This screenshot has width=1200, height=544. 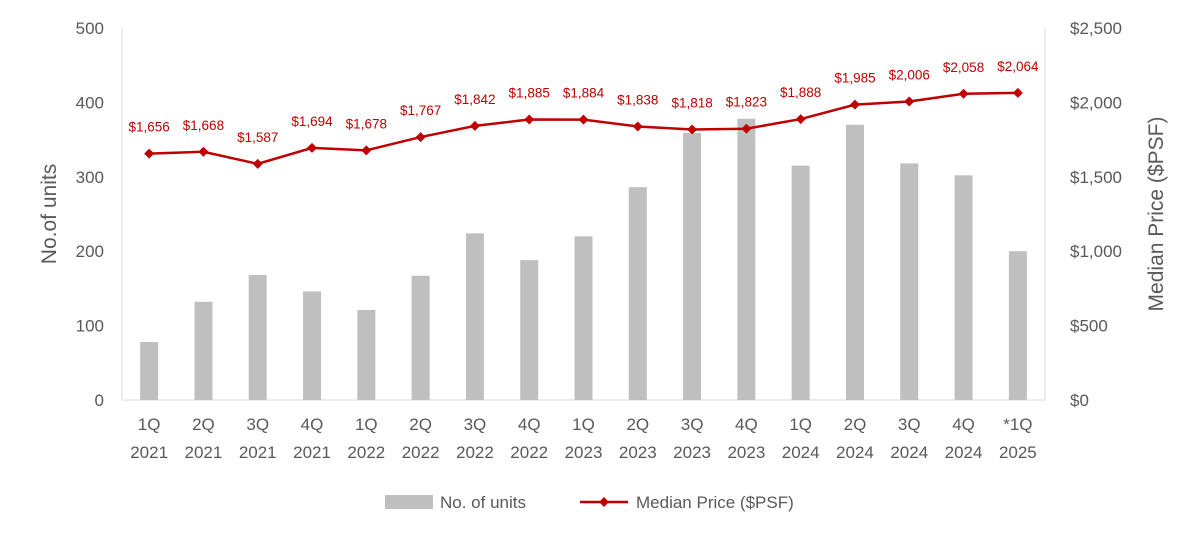 What do you see at coordinates (203, 125) in the screenshot?
I see `price-data-label: $1,668` at bounding box center [203, 125].